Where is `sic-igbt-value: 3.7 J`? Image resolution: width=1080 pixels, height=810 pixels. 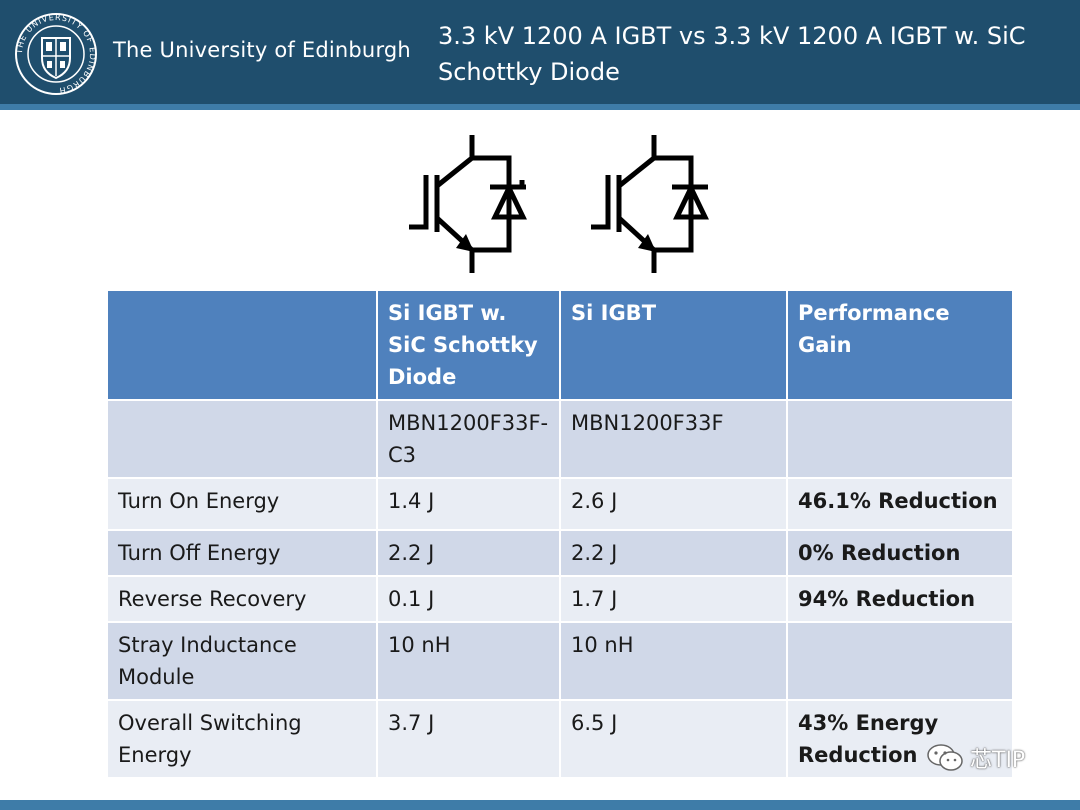
sic-igbt-value: 3.7 J is located at coordinates (468, 739).